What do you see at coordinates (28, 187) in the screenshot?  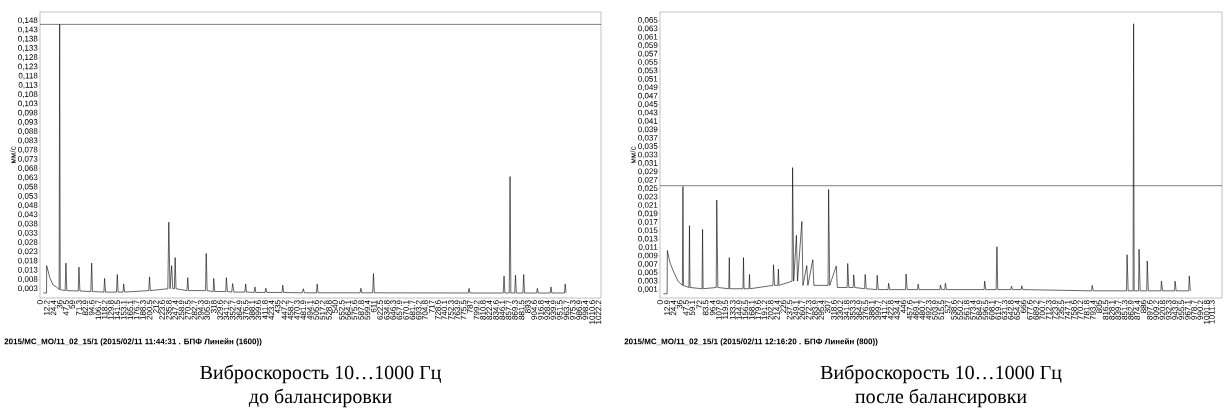 I see `y-tick-label: 0,058` at bounding box center [28, 187].